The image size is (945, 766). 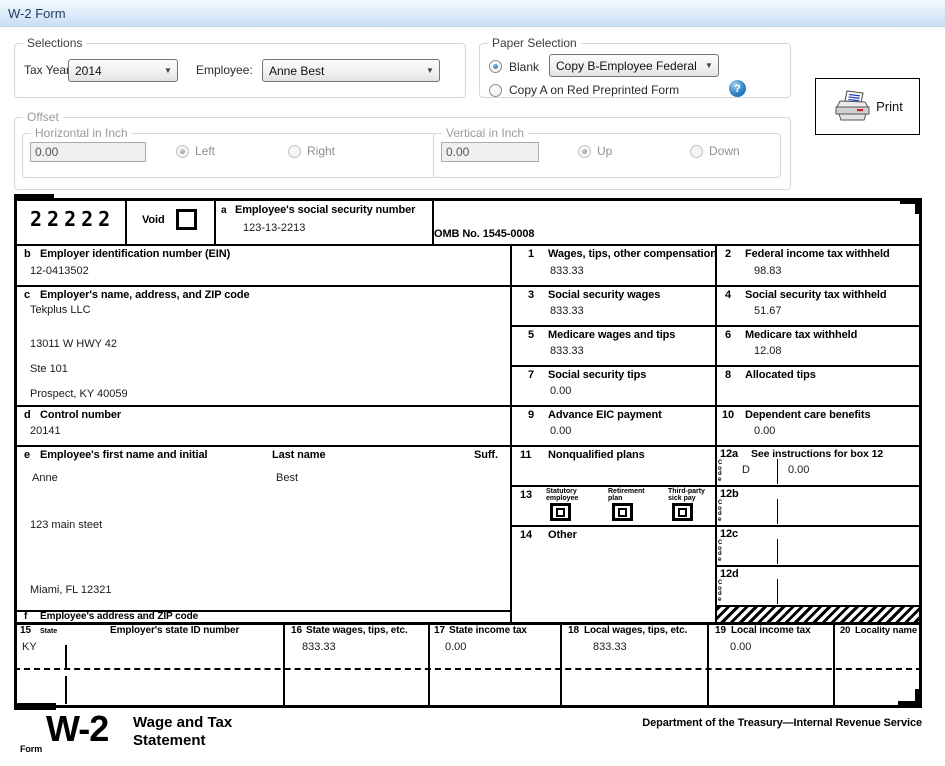 I want to click on box-d-label: Control number, so click(x=81, y=415).